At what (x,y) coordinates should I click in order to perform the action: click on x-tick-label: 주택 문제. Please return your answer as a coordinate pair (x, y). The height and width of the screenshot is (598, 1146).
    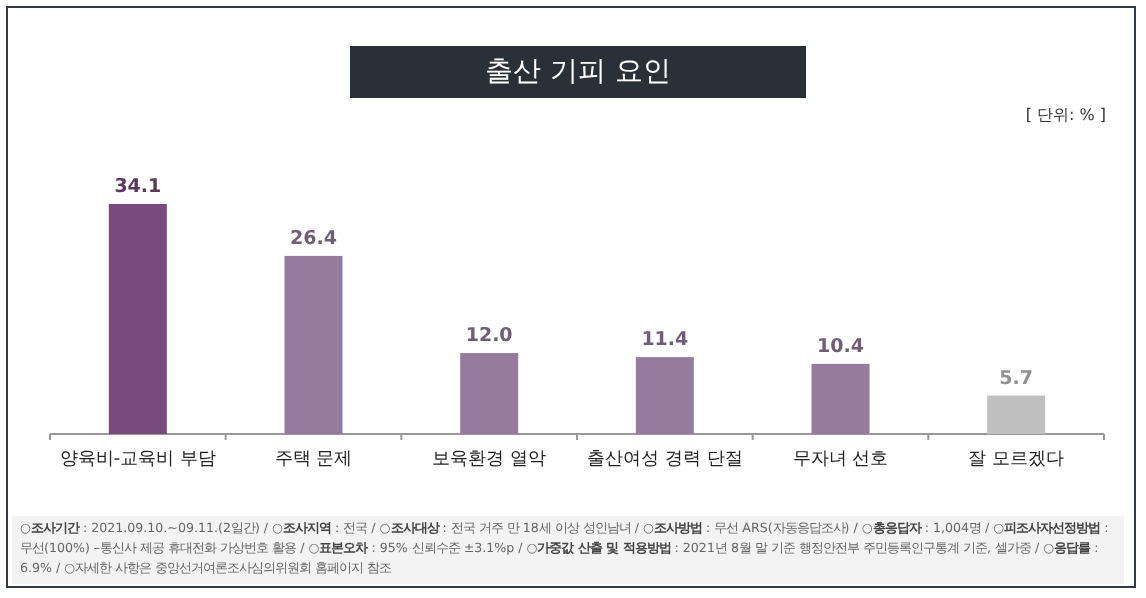
    Looking at the image, I should click on (313, 460).